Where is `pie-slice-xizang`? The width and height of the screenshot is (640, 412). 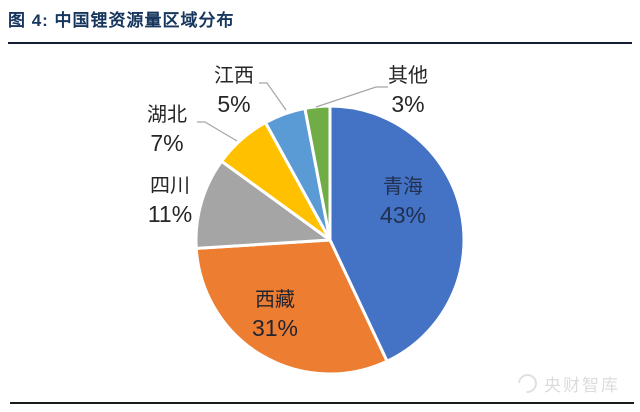 pie-slice-xizang is located at coordinates (291, 307).